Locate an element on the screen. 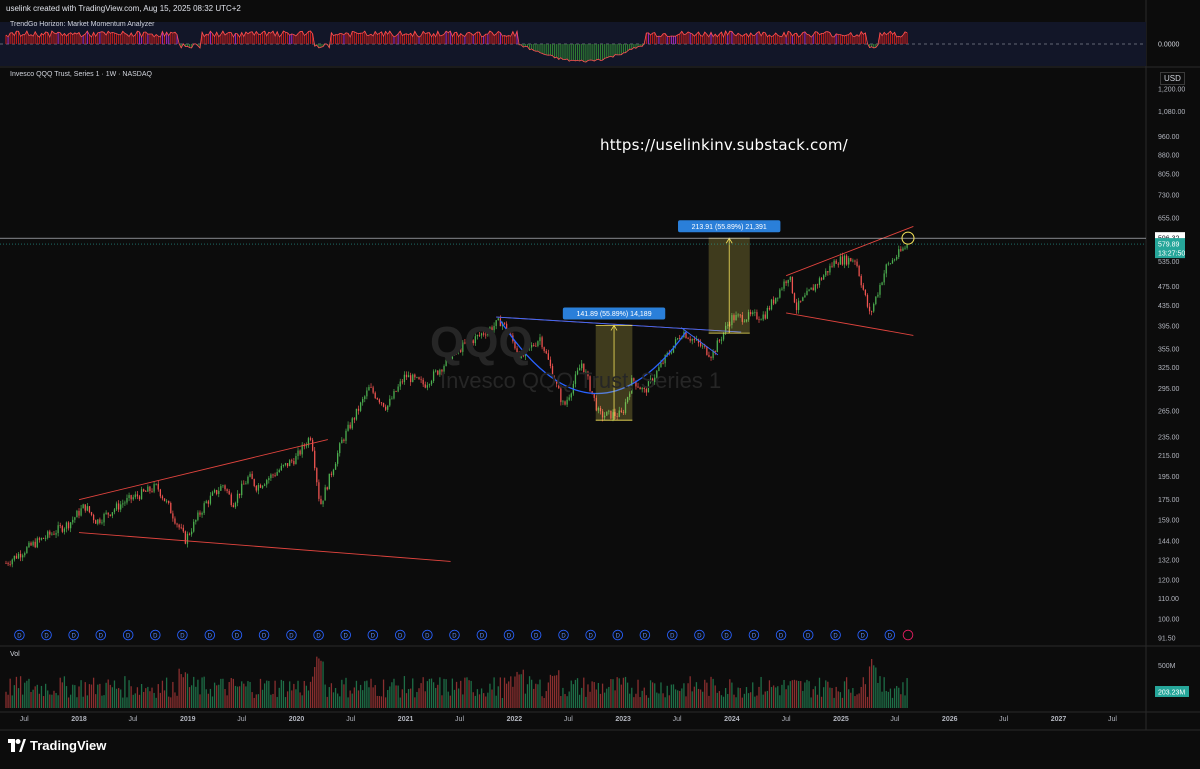 This screenshot has height=769, width=1200. currency-label: USD is located at coordinates (1172, 78).